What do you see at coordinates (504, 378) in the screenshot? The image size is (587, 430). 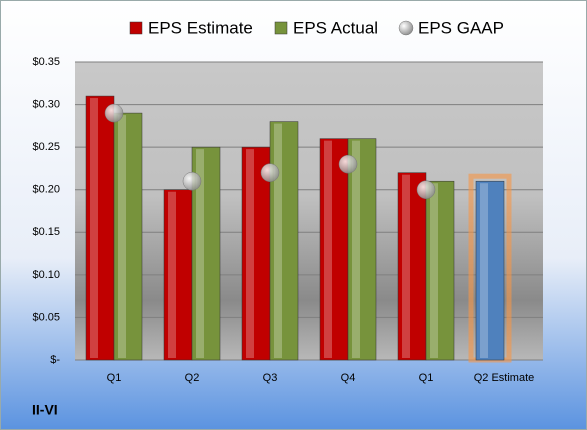 I see `x-tick-label: Q2 Estimate` at bounding box center [504, 378].